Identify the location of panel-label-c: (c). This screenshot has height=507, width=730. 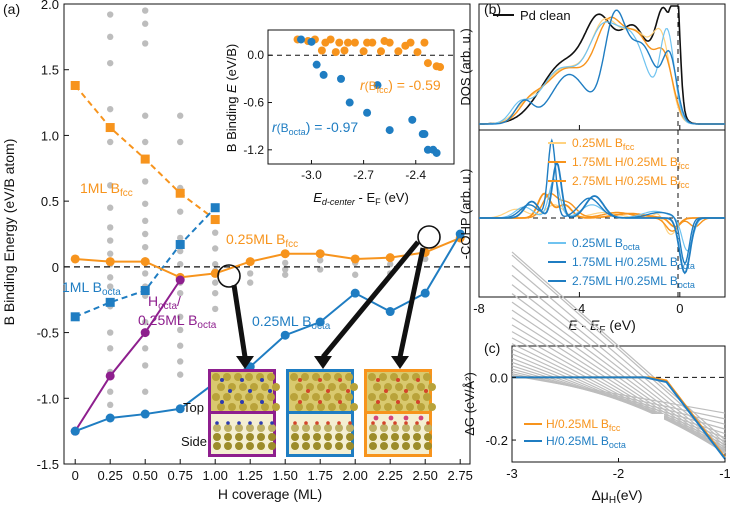
(492, 348).